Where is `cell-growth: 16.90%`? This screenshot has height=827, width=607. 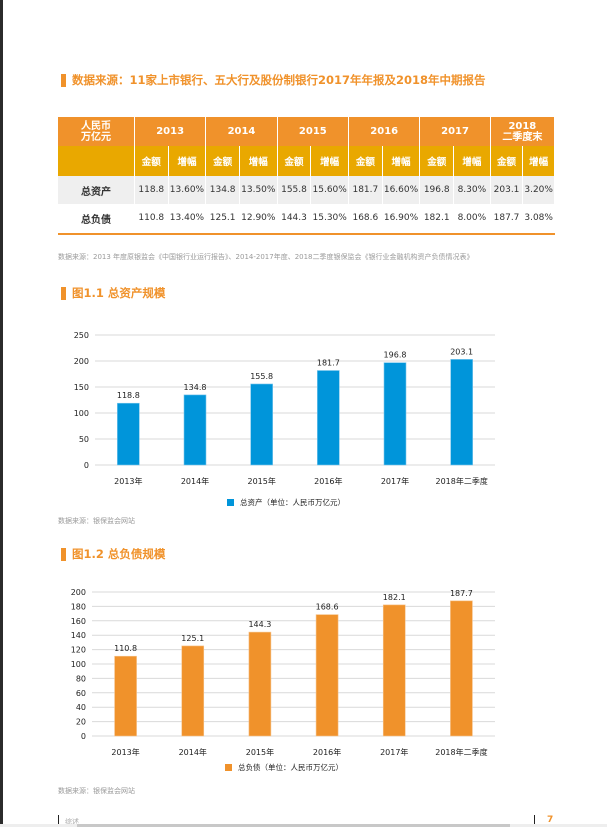 cell-growth: 16.90% is located at coordinates (401, 218).